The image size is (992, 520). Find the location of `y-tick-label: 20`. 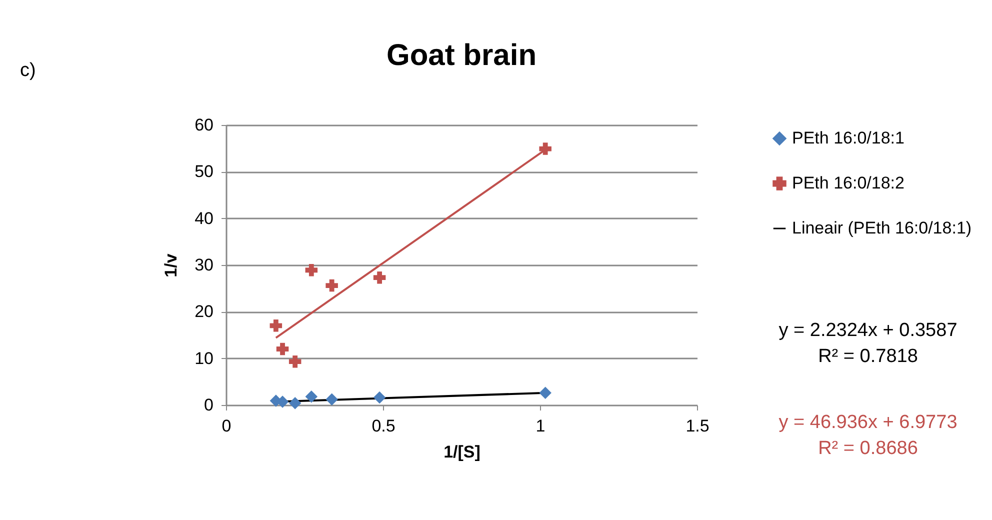

y-tick-label: 20 is located at coordinates (204, 312).